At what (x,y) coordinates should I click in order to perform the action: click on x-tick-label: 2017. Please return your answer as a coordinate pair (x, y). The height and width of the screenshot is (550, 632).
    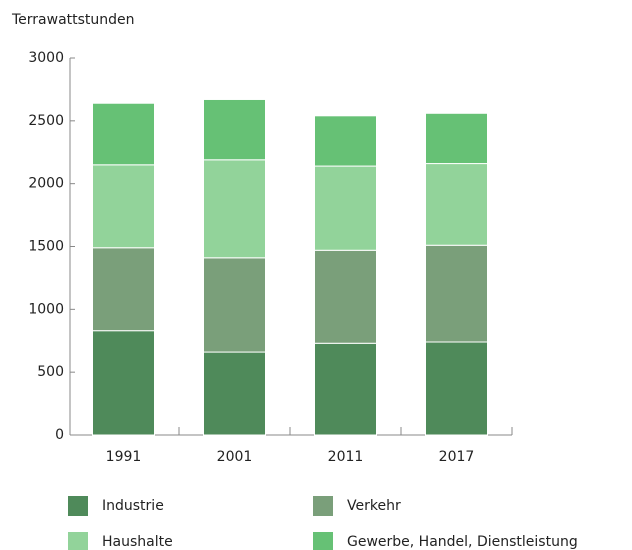
    Looking at the image, I should click on (457, 457).